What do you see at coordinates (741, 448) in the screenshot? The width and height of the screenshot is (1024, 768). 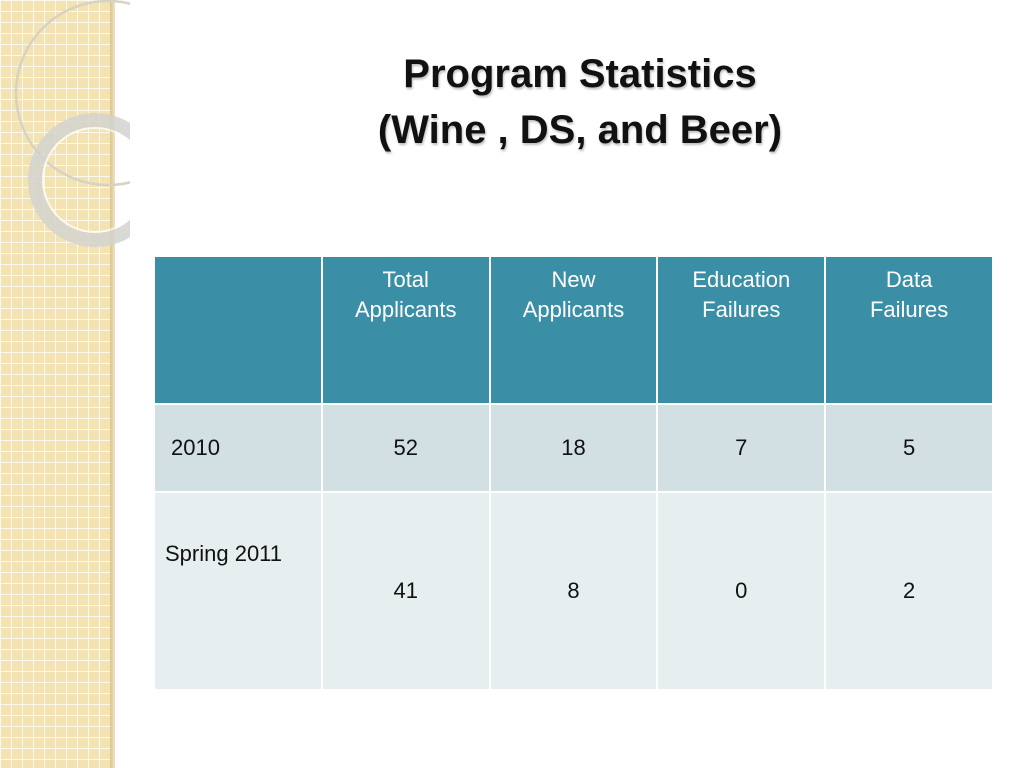 I see `table-cell: 7` at bounding box center [741, 448].